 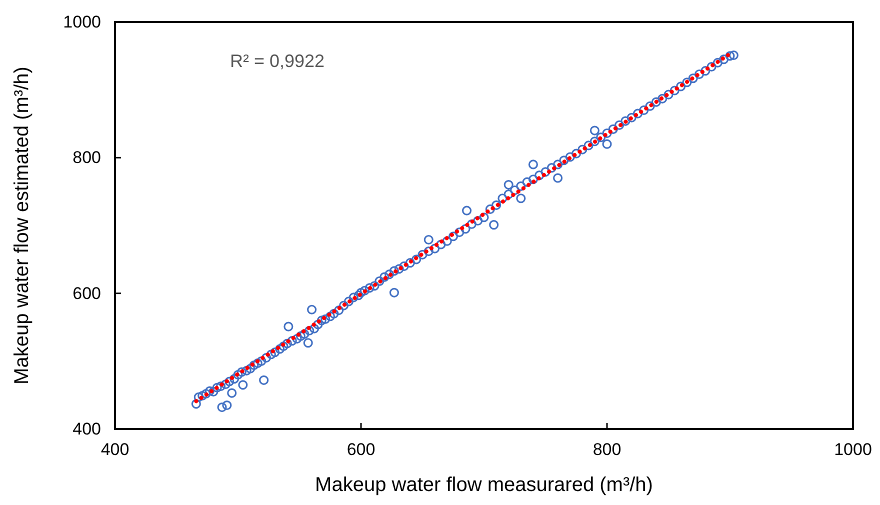 I want to click on y-tick-label: 600, so click(x=86, y=293).